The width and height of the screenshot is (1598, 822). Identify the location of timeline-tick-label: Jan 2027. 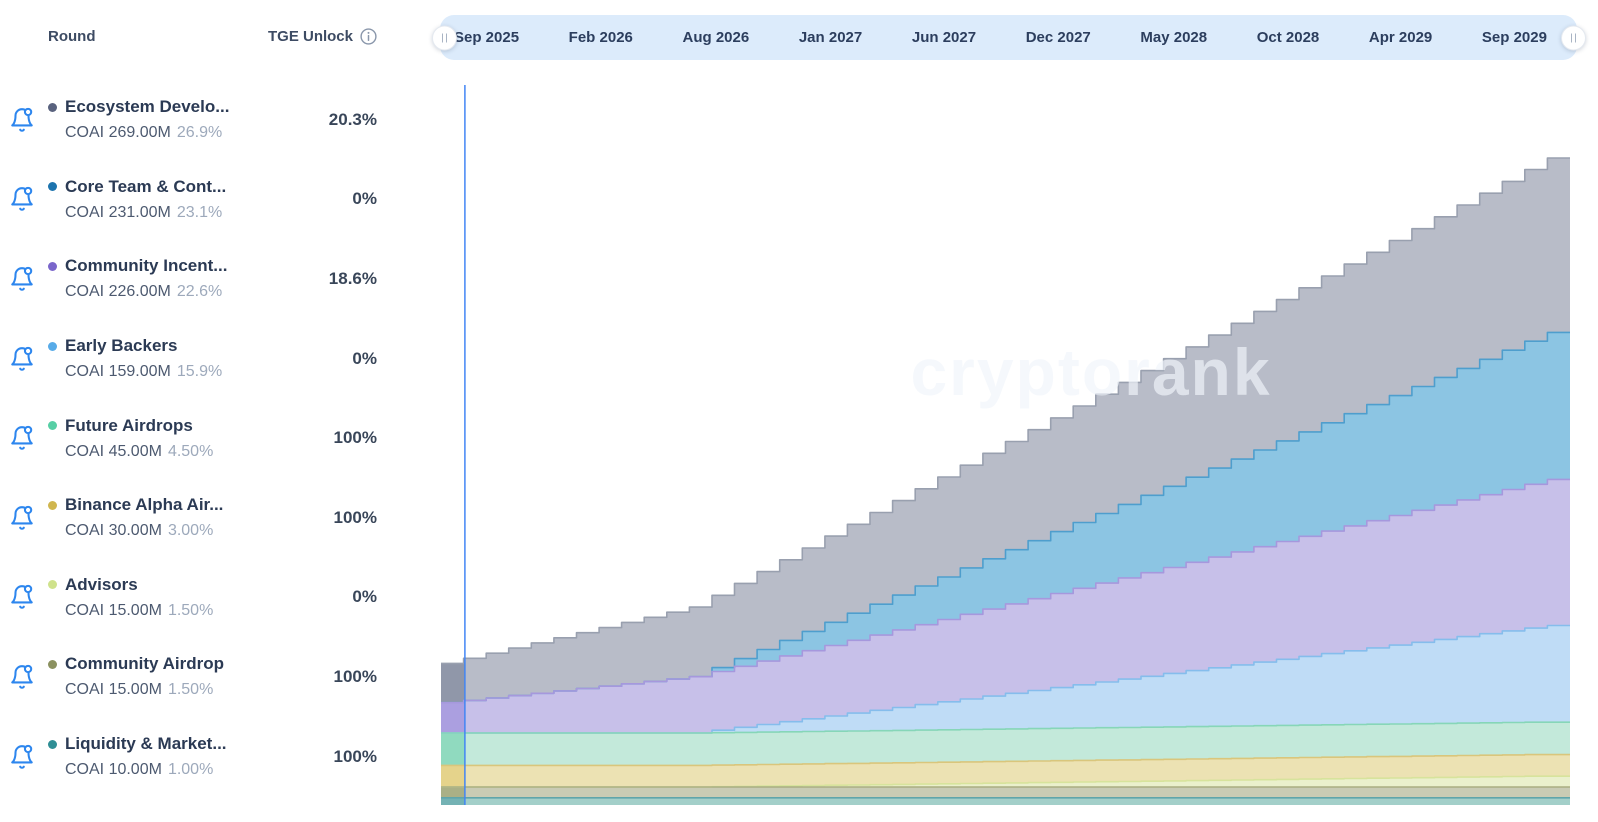
(830, 37).